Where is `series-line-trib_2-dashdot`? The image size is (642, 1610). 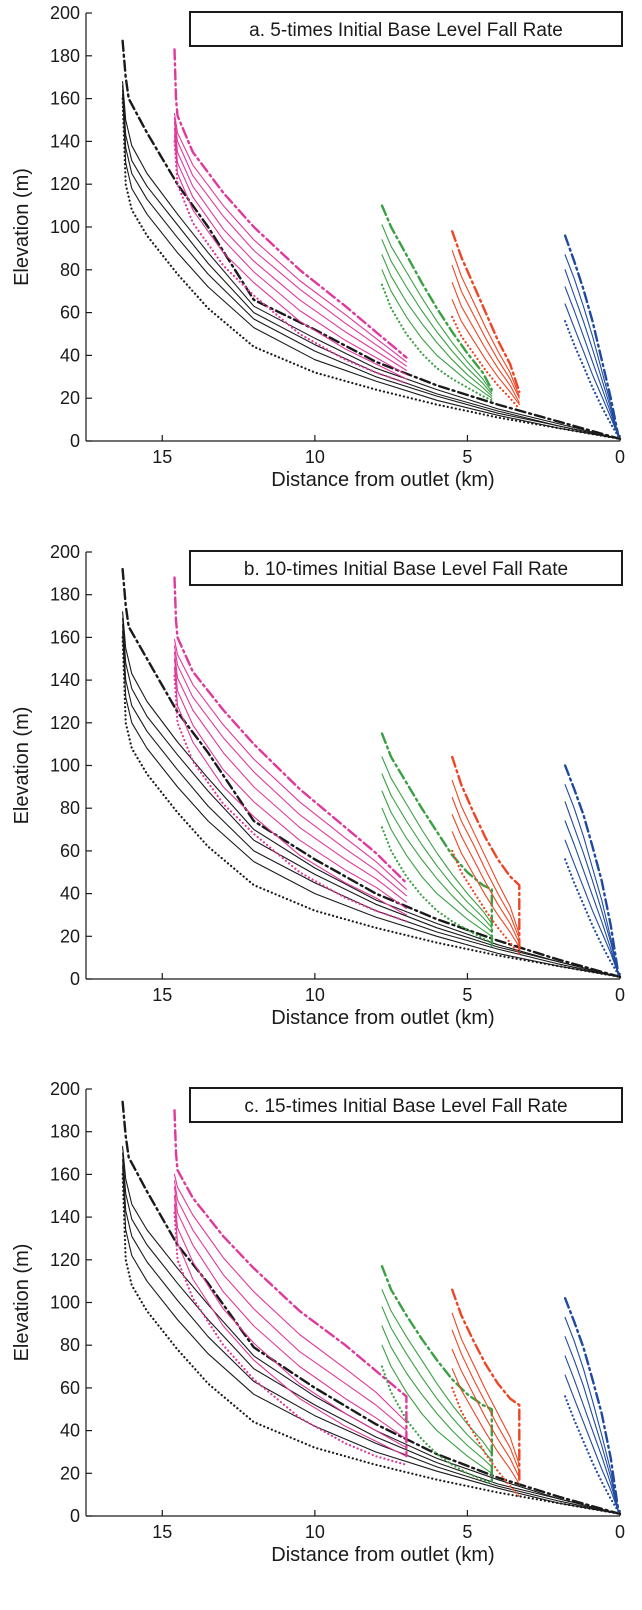 series-line-trib_2-dashdot is located at coordinates (436, 1375).